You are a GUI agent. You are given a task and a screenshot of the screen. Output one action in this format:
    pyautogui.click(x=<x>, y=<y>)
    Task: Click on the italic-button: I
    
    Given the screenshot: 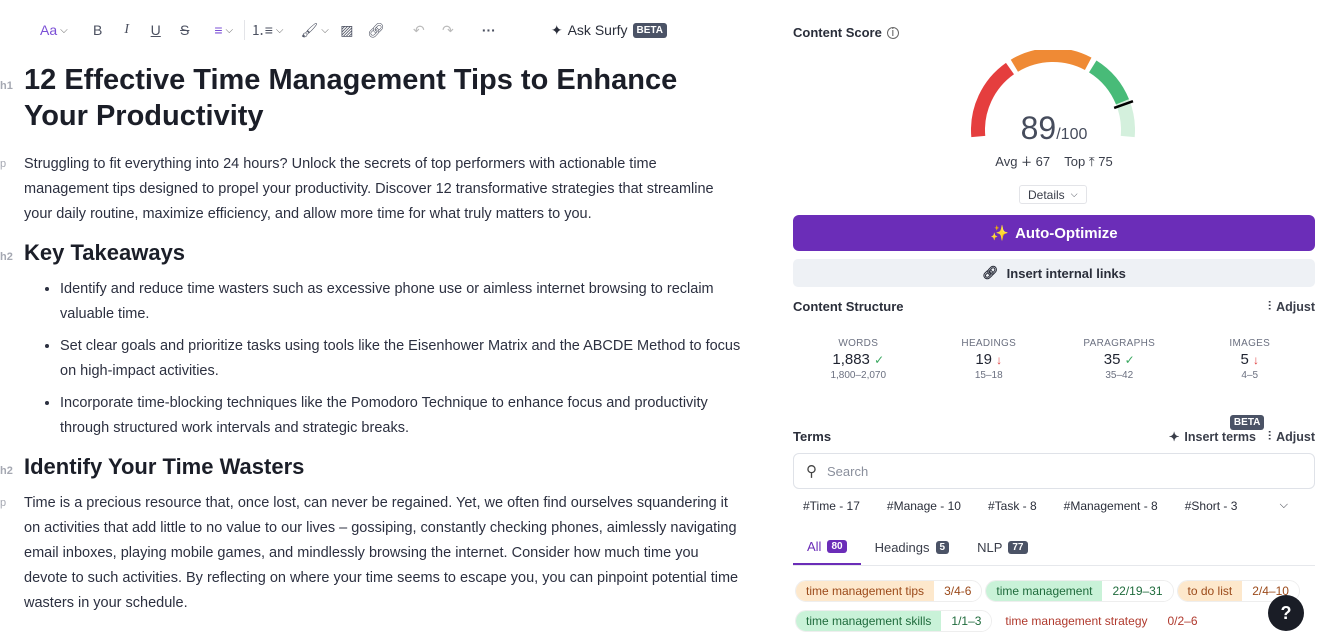 What is the action you would take?
    pyautogui.click(x=127, y=29)
    